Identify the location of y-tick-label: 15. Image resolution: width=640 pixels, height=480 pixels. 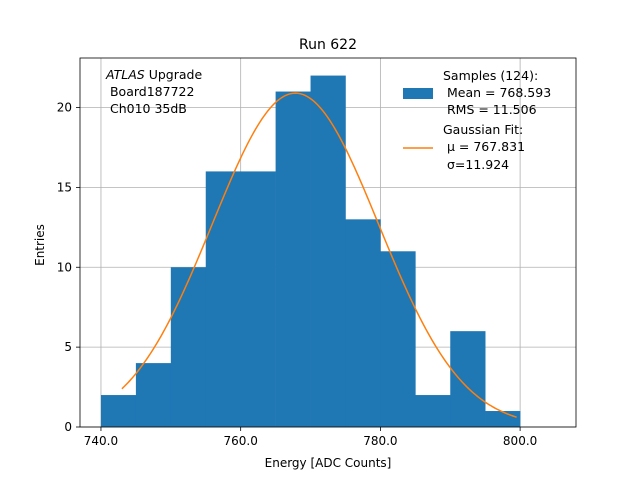
(64, 187).